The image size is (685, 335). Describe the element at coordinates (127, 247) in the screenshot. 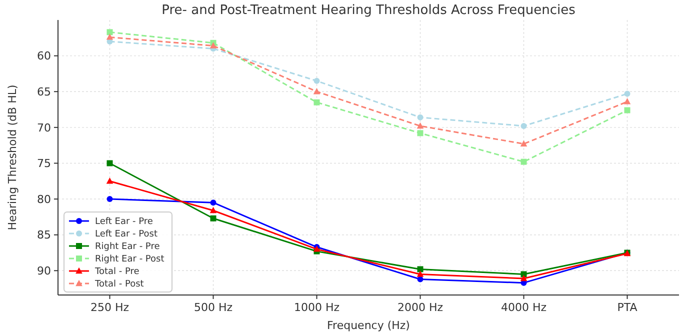

I see `legend-label: Right Ear - Pre` at that location.